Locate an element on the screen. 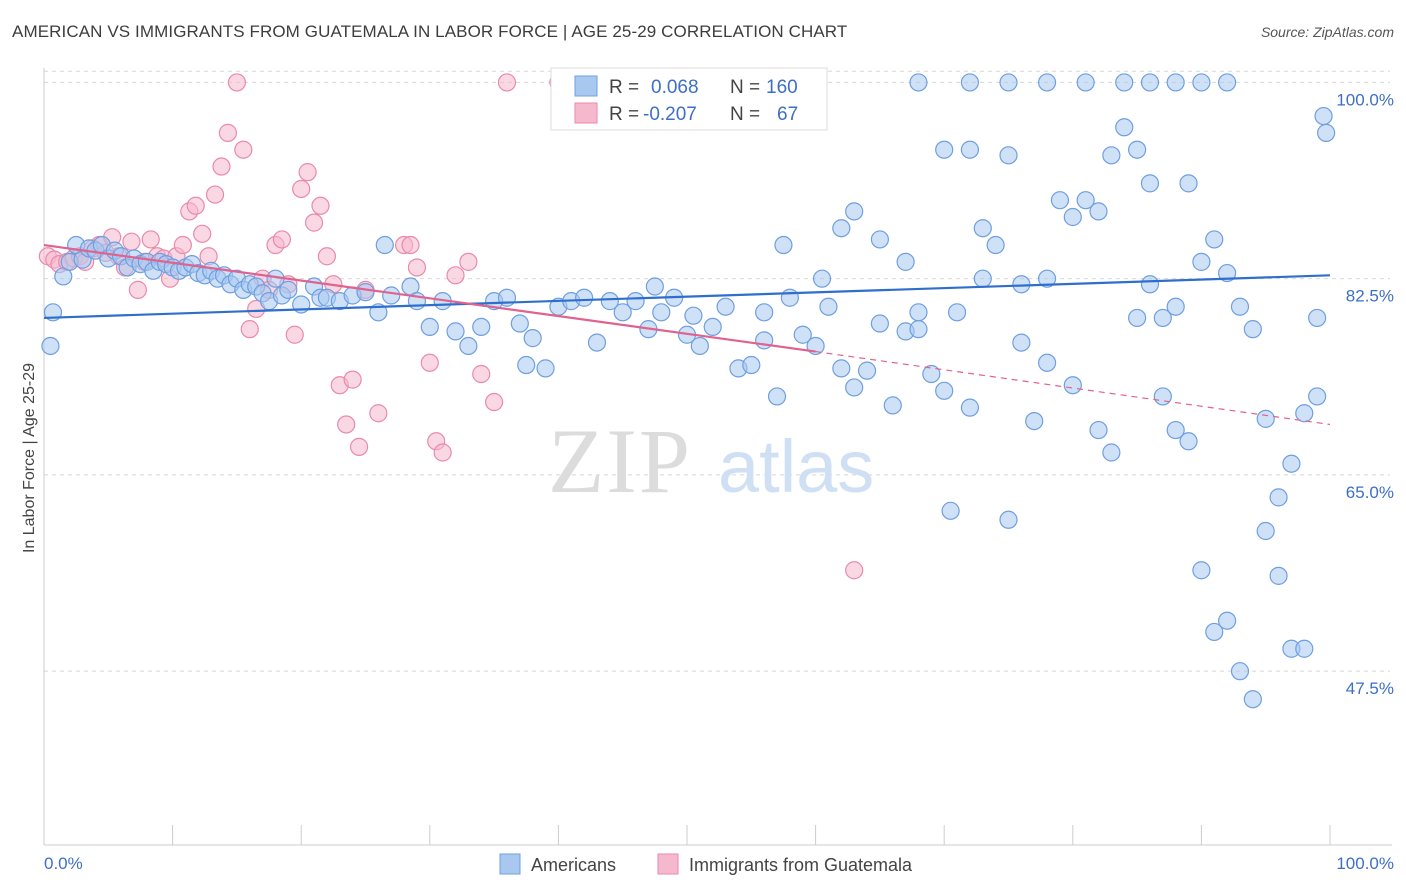  y-axis-title: In Labor Force | Age 25-29 is located at coordinates (29, 458).